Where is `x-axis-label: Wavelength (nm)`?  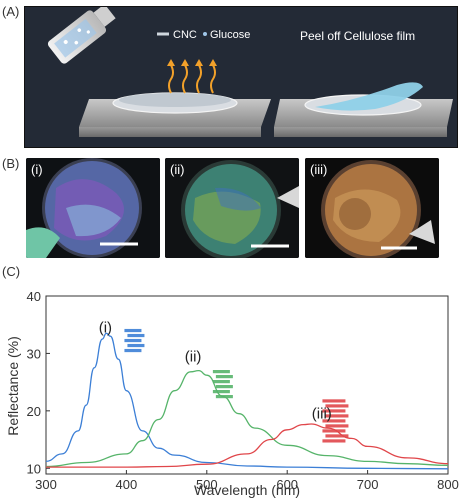 x-axis-label: Wavelength (nm) is located at coordinates (247, 490).